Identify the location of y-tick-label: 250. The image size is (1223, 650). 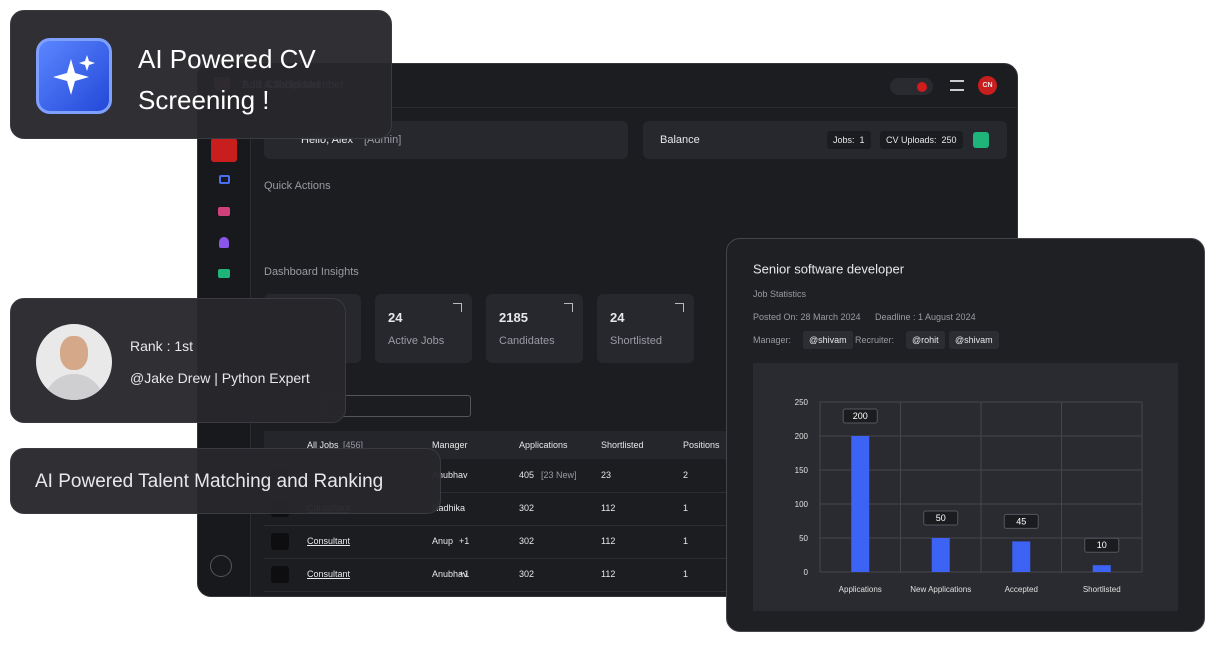
(802, 402).